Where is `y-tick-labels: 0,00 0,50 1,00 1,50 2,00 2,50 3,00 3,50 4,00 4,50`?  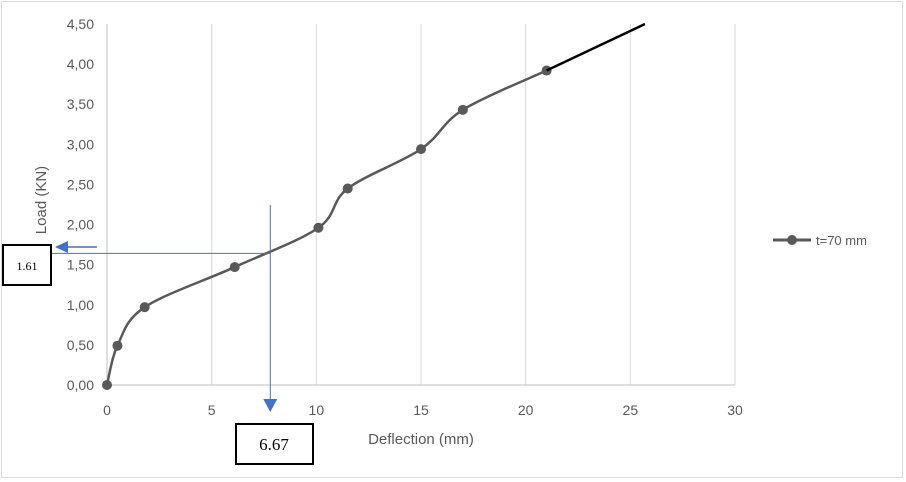 y-tick-labels: 0,00 0,50 1,00 1,50 2,00 2,50 3,00 3,50 4,00 4,50 is located at coordinates (80, 204).